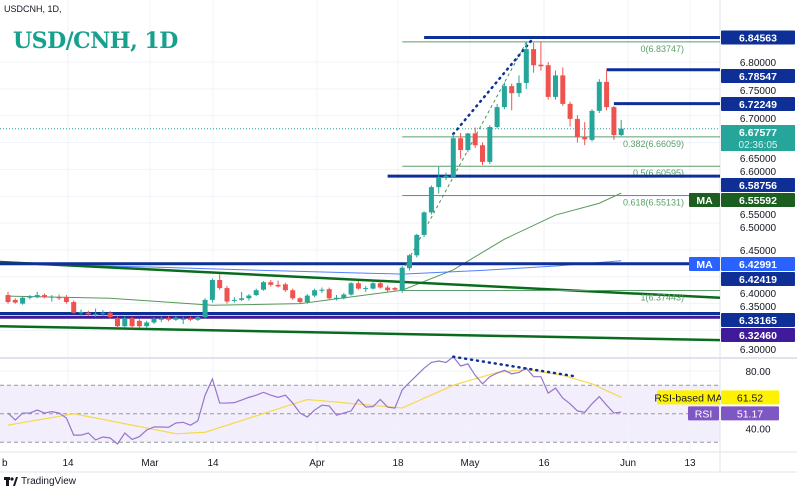  I want to click on countdown-label: 02:36:05, so click(758, 145).